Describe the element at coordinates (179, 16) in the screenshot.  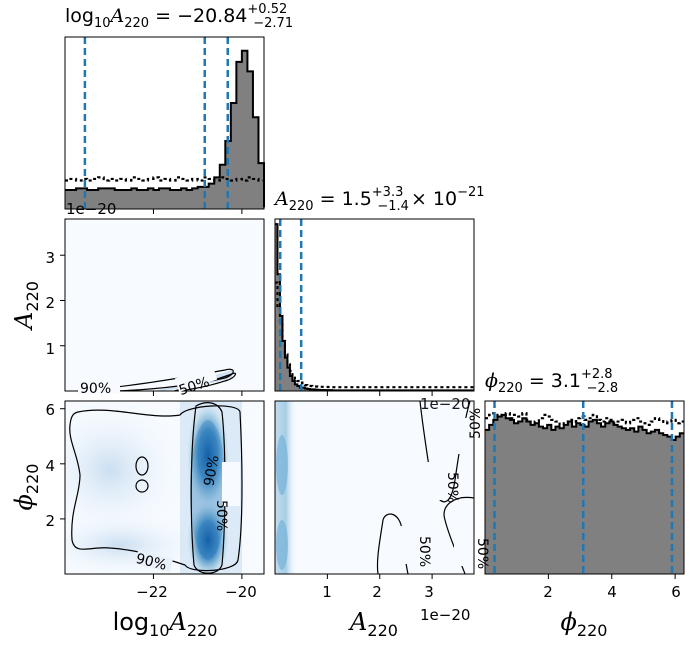
I see `title-log10A220: log10A220 = −20.84+0.52 −2.71` at that location.